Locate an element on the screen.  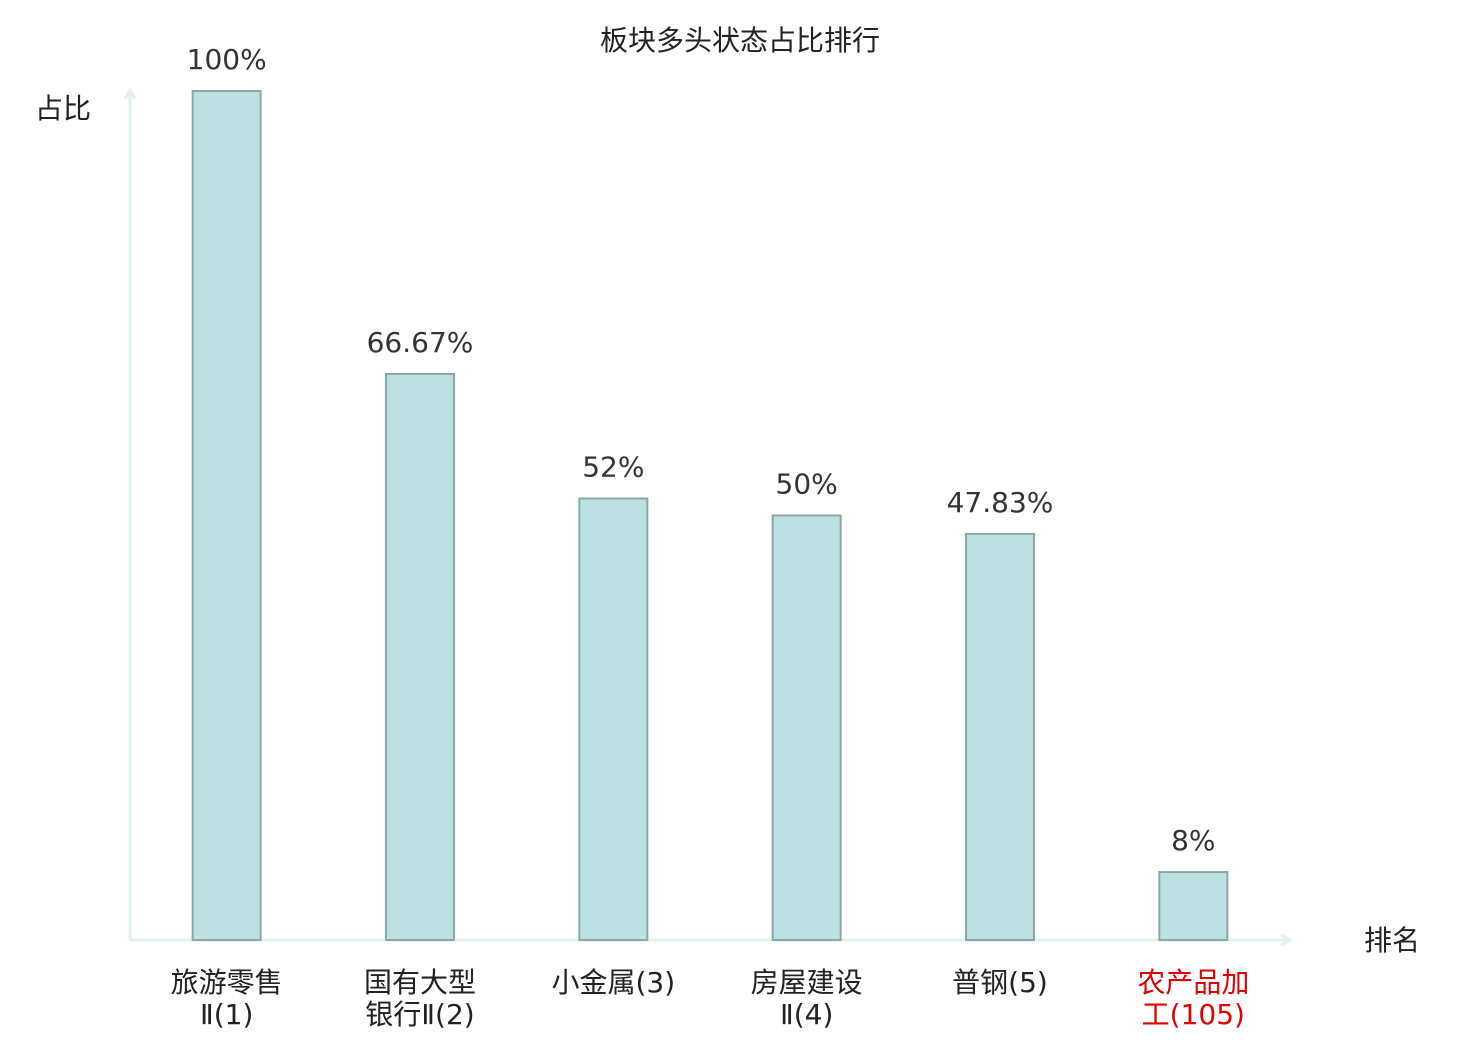
x-tick-label: Ⅱ(1) is located at coordinates (226, 1014).